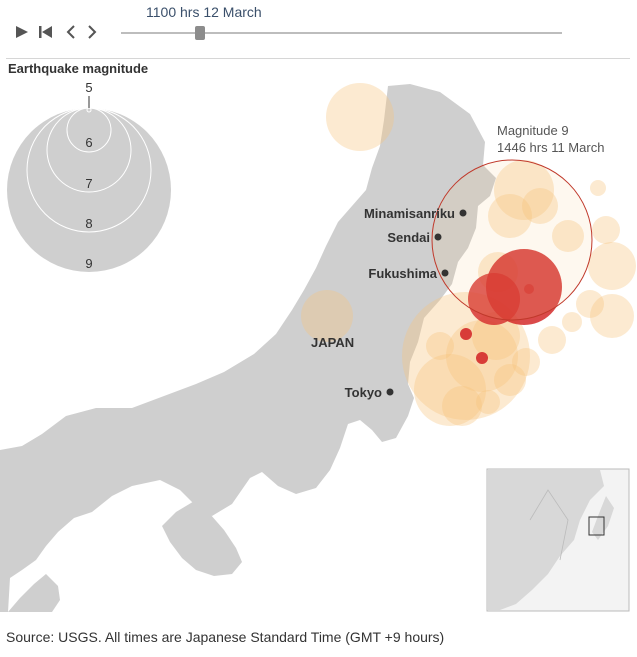  Describe the element at coordinates (34, 593) in the screenshot. I see `land-mass-southwest` at that location.